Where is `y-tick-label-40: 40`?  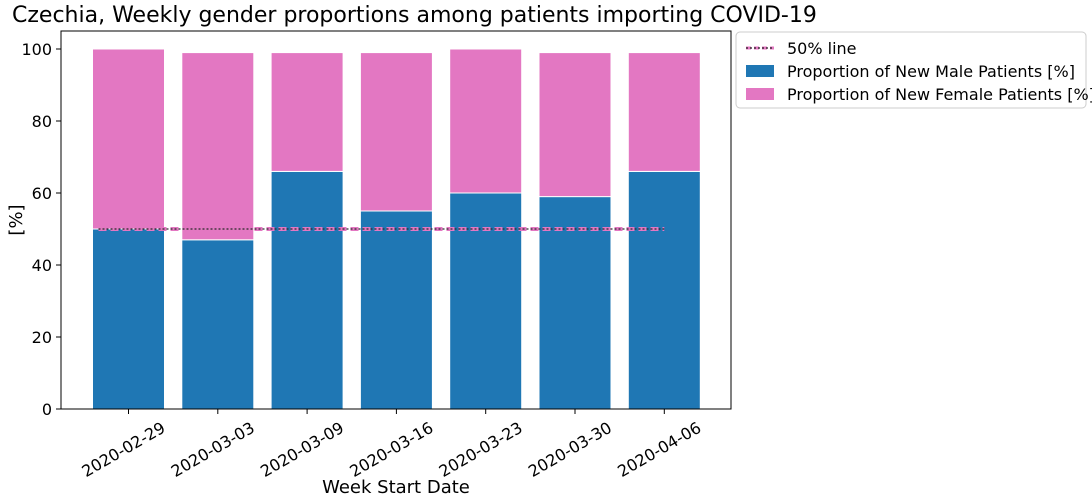 y-tick-label-40: 40 is located at coordinates (42, 265).